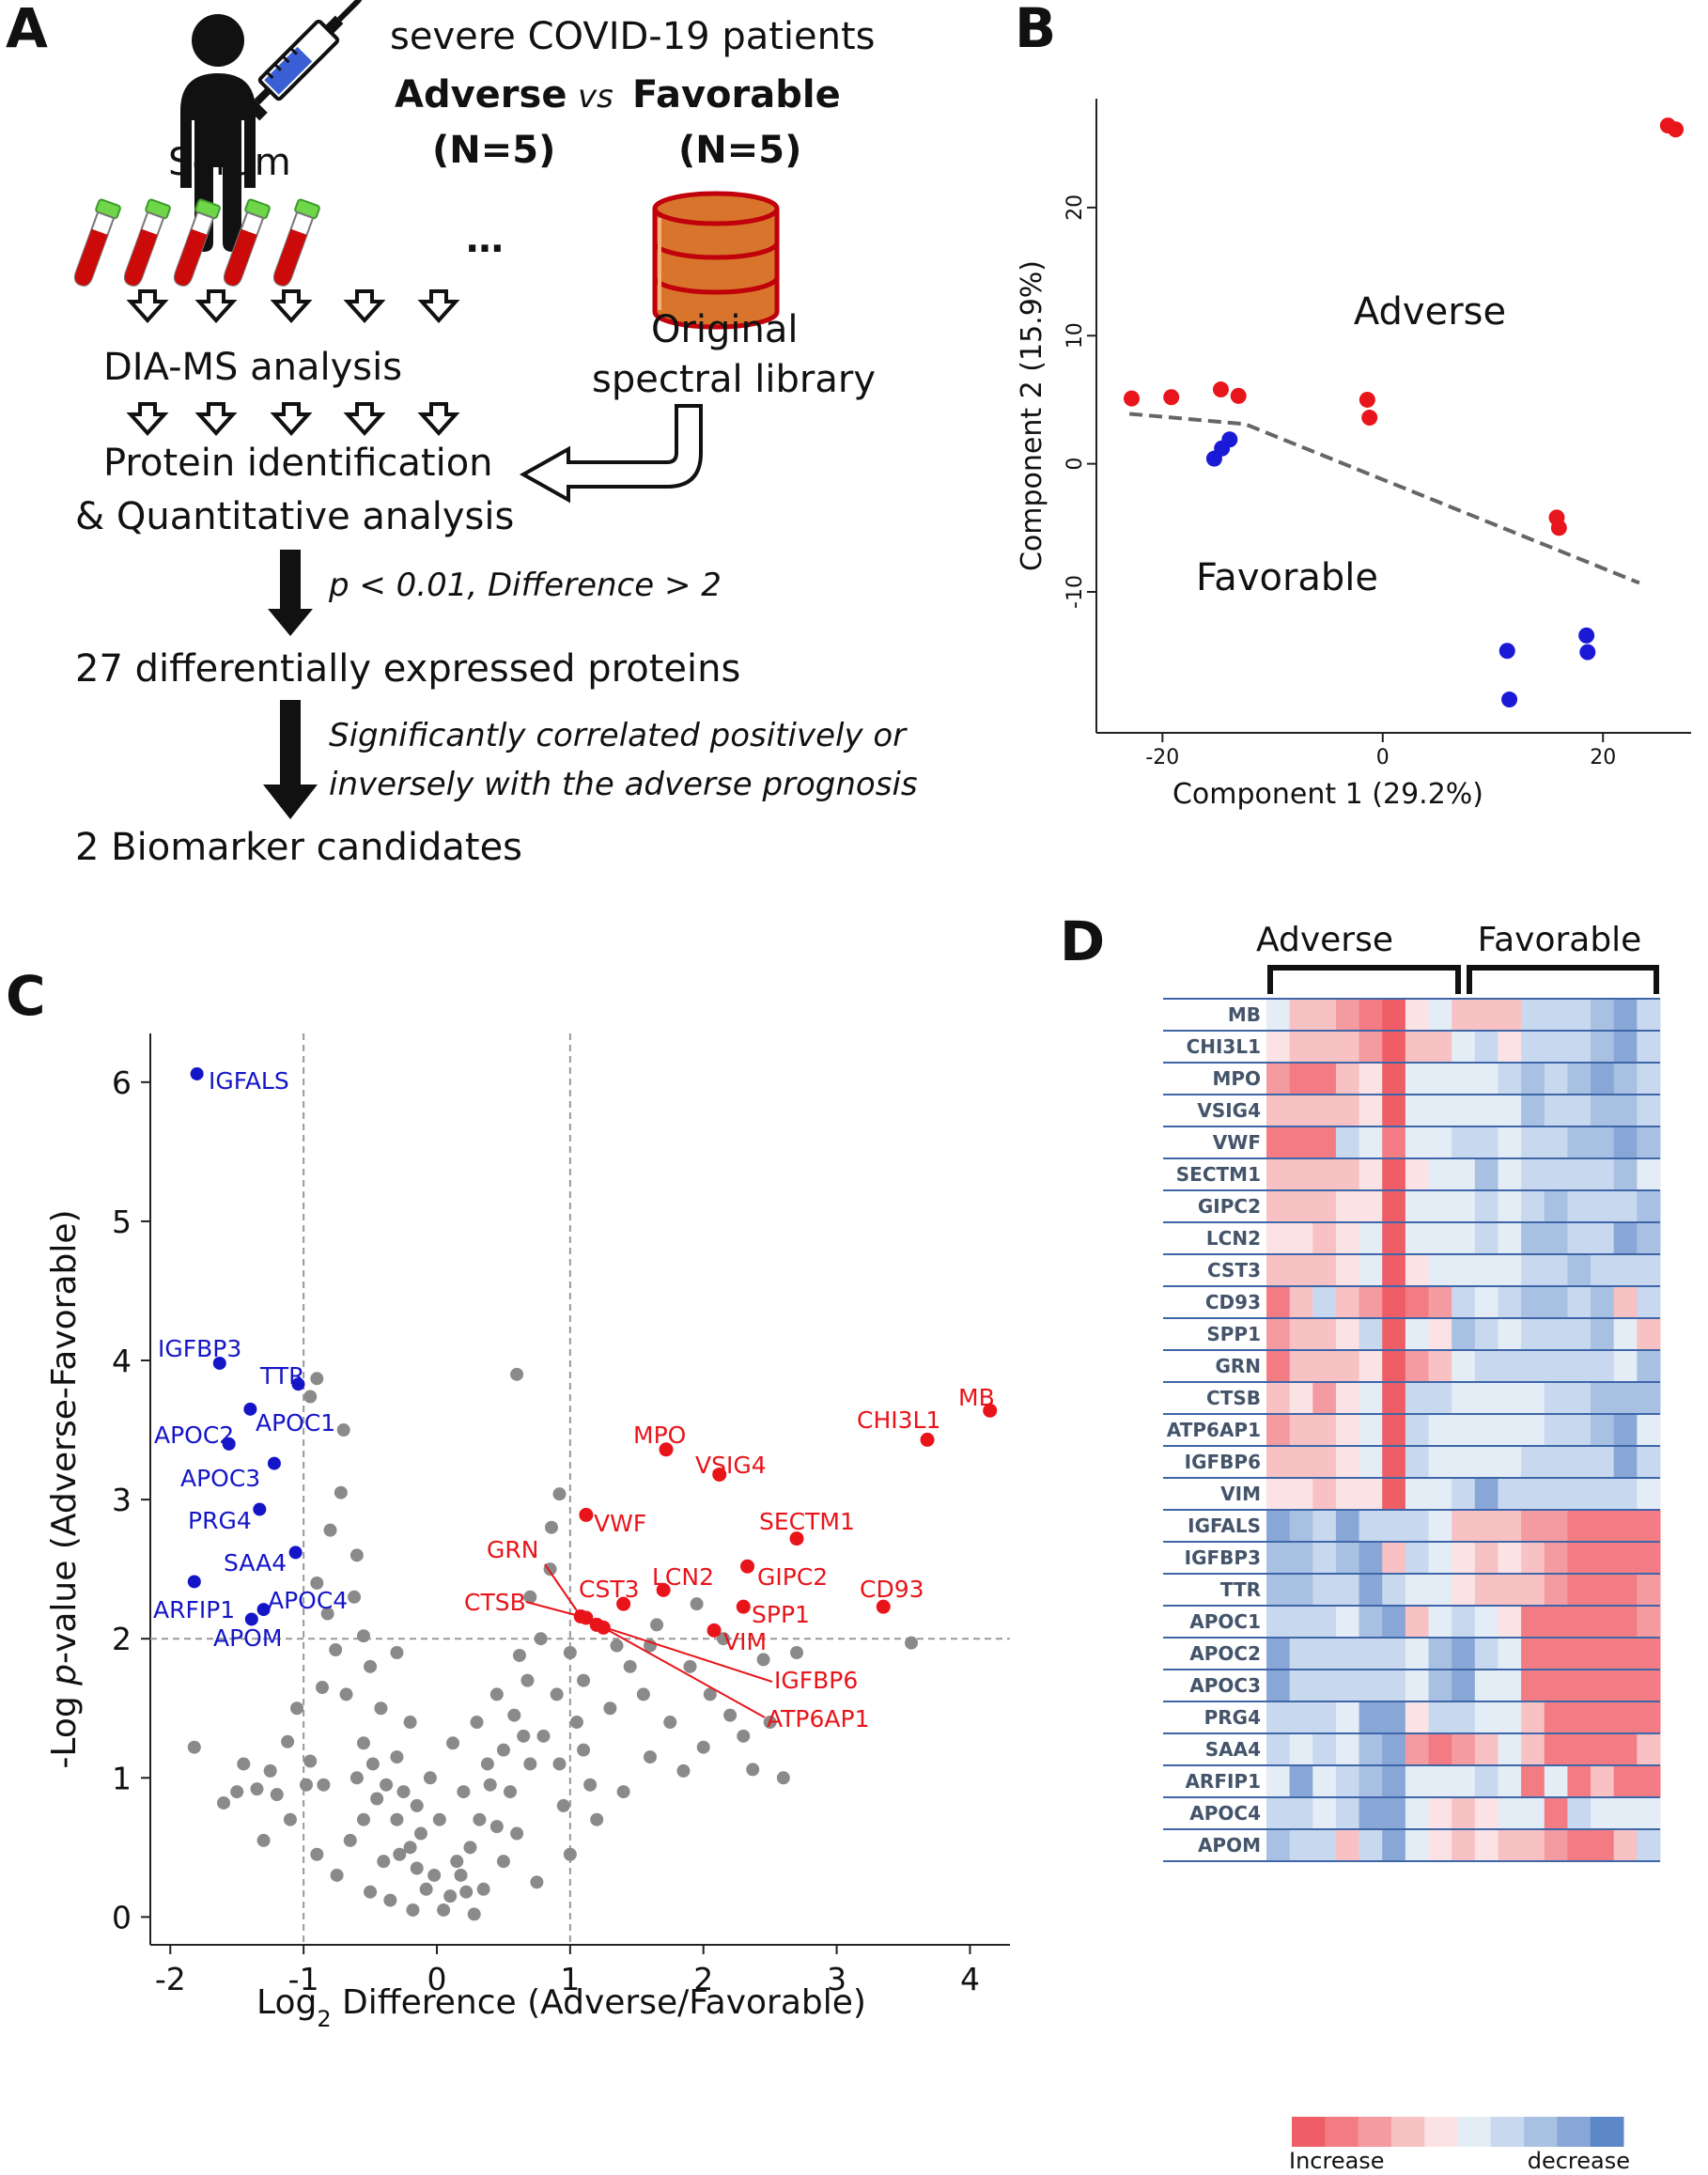 Image resolution: width=1708 pixels, height=2175 pixels. What do you see at coordinates (1229, 1845) in the screenshot?
I see `row-label-apom: APOM` at bounding box center [1229, 1845].